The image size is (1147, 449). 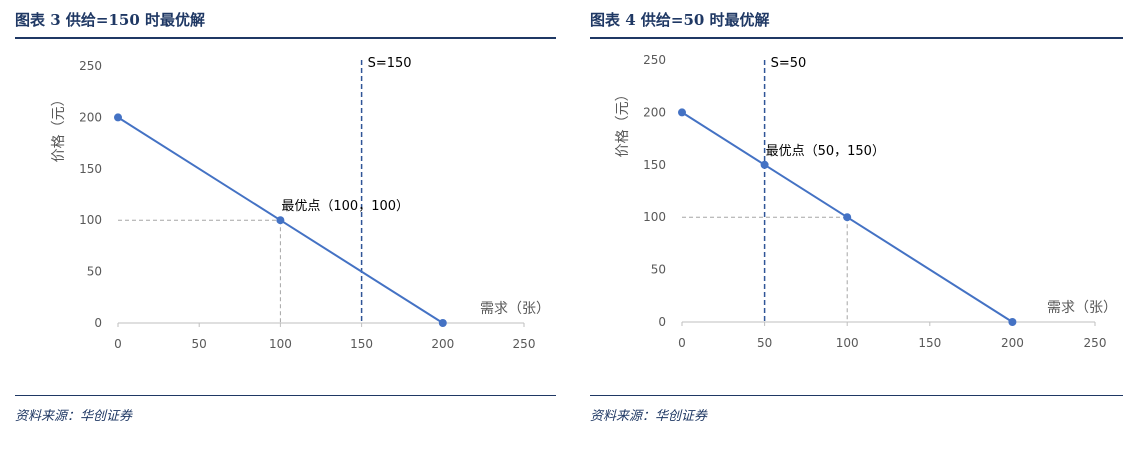 What do you see at coordinates (789, 63) in the screenshot?
I see `supply-label: S=50` at bounding box center [789, 63].